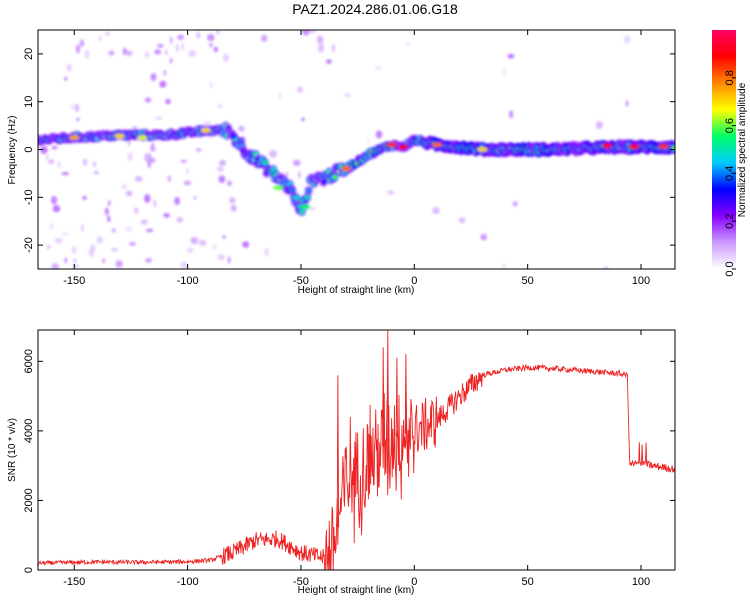 This screenshot has width=750, height=600. What do you see at coordinates (29, 102) in the screenshot?
I see `spectrogram-y-tick-label: 10` at bounding box center [29, 102].